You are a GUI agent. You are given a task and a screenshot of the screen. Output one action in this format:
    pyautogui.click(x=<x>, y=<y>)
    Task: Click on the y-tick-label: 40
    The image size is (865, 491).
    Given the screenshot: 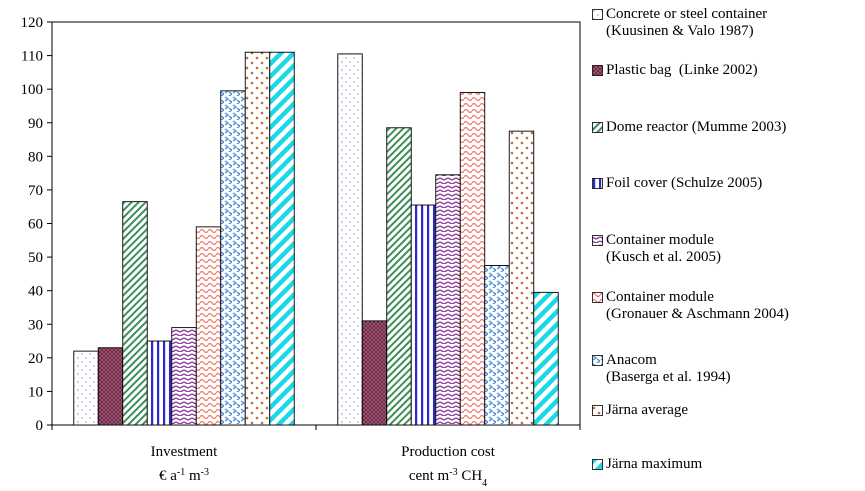 What is the action you would take?
    pyautogui.click(x=35, y=292)
    